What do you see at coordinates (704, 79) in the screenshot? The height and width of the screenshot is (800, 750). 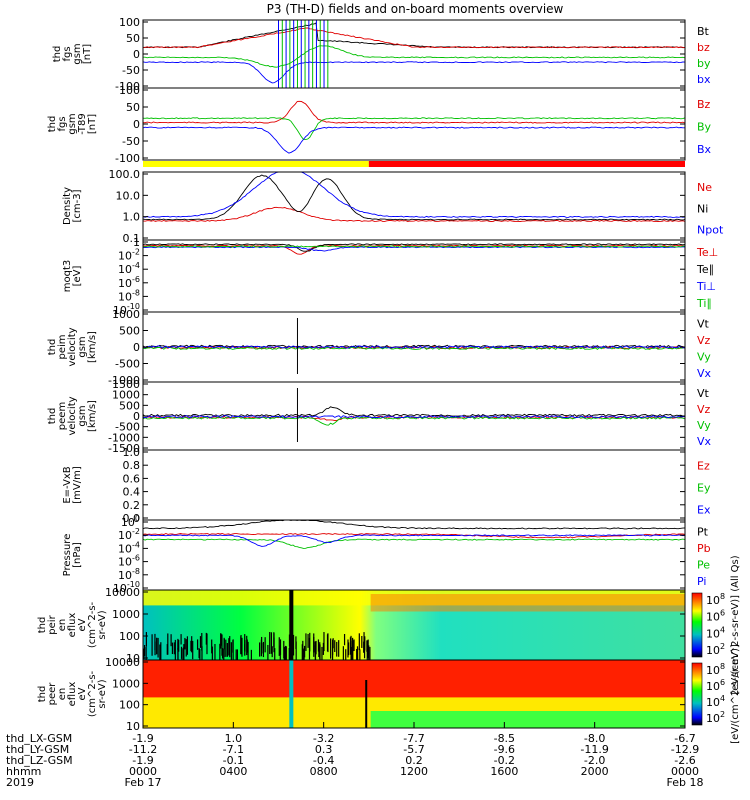 I see `legend-bx: bx` at bounding box center [704, 79].